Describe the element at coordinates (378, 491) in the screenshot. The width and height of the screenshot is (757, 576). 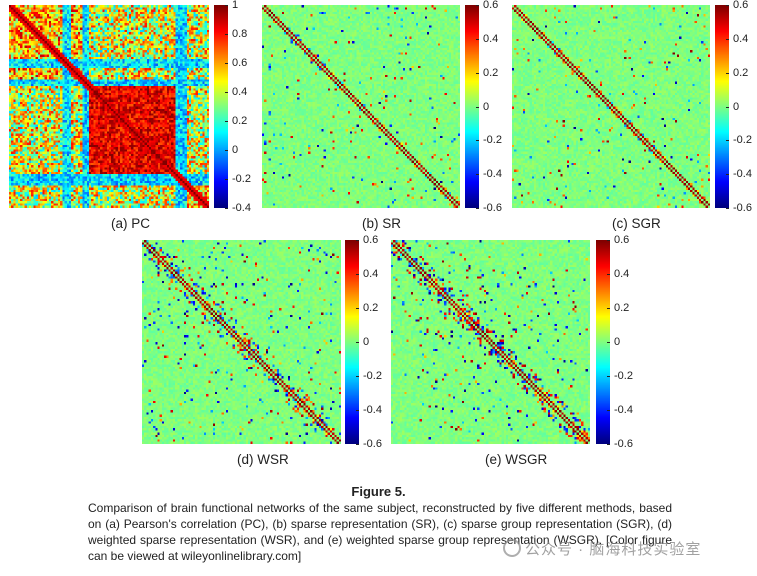
I see `figure-title: Figure 5.` at that location.